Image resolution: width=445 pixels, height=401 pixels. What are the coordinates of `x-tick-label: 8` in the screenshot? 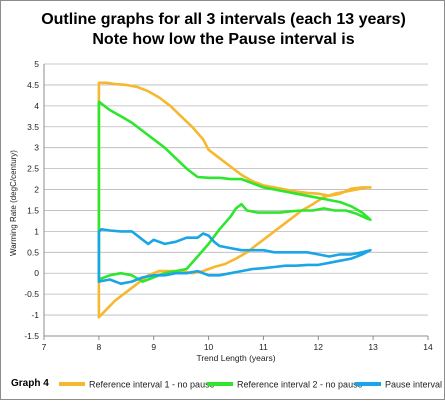 It's located at (98, 347).